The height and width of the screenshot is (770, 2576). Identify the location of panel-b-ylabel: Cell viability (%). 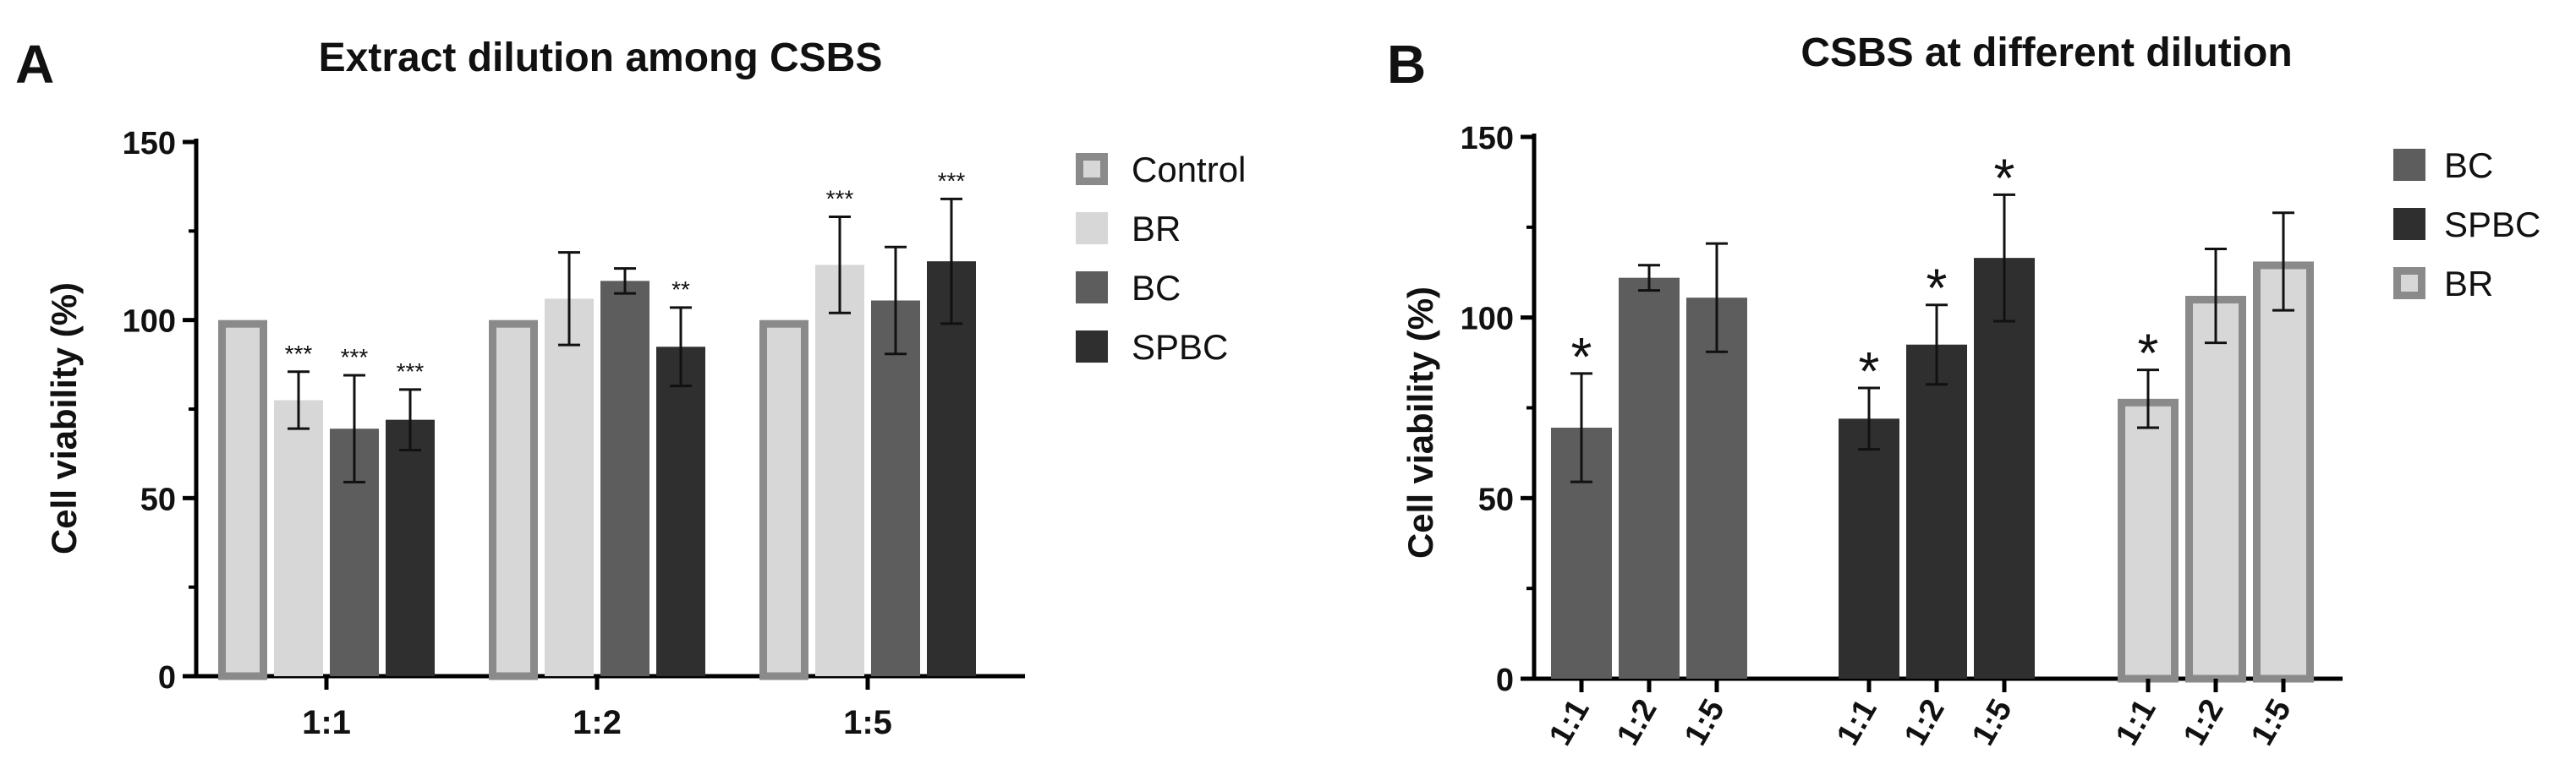
(1420, 423).